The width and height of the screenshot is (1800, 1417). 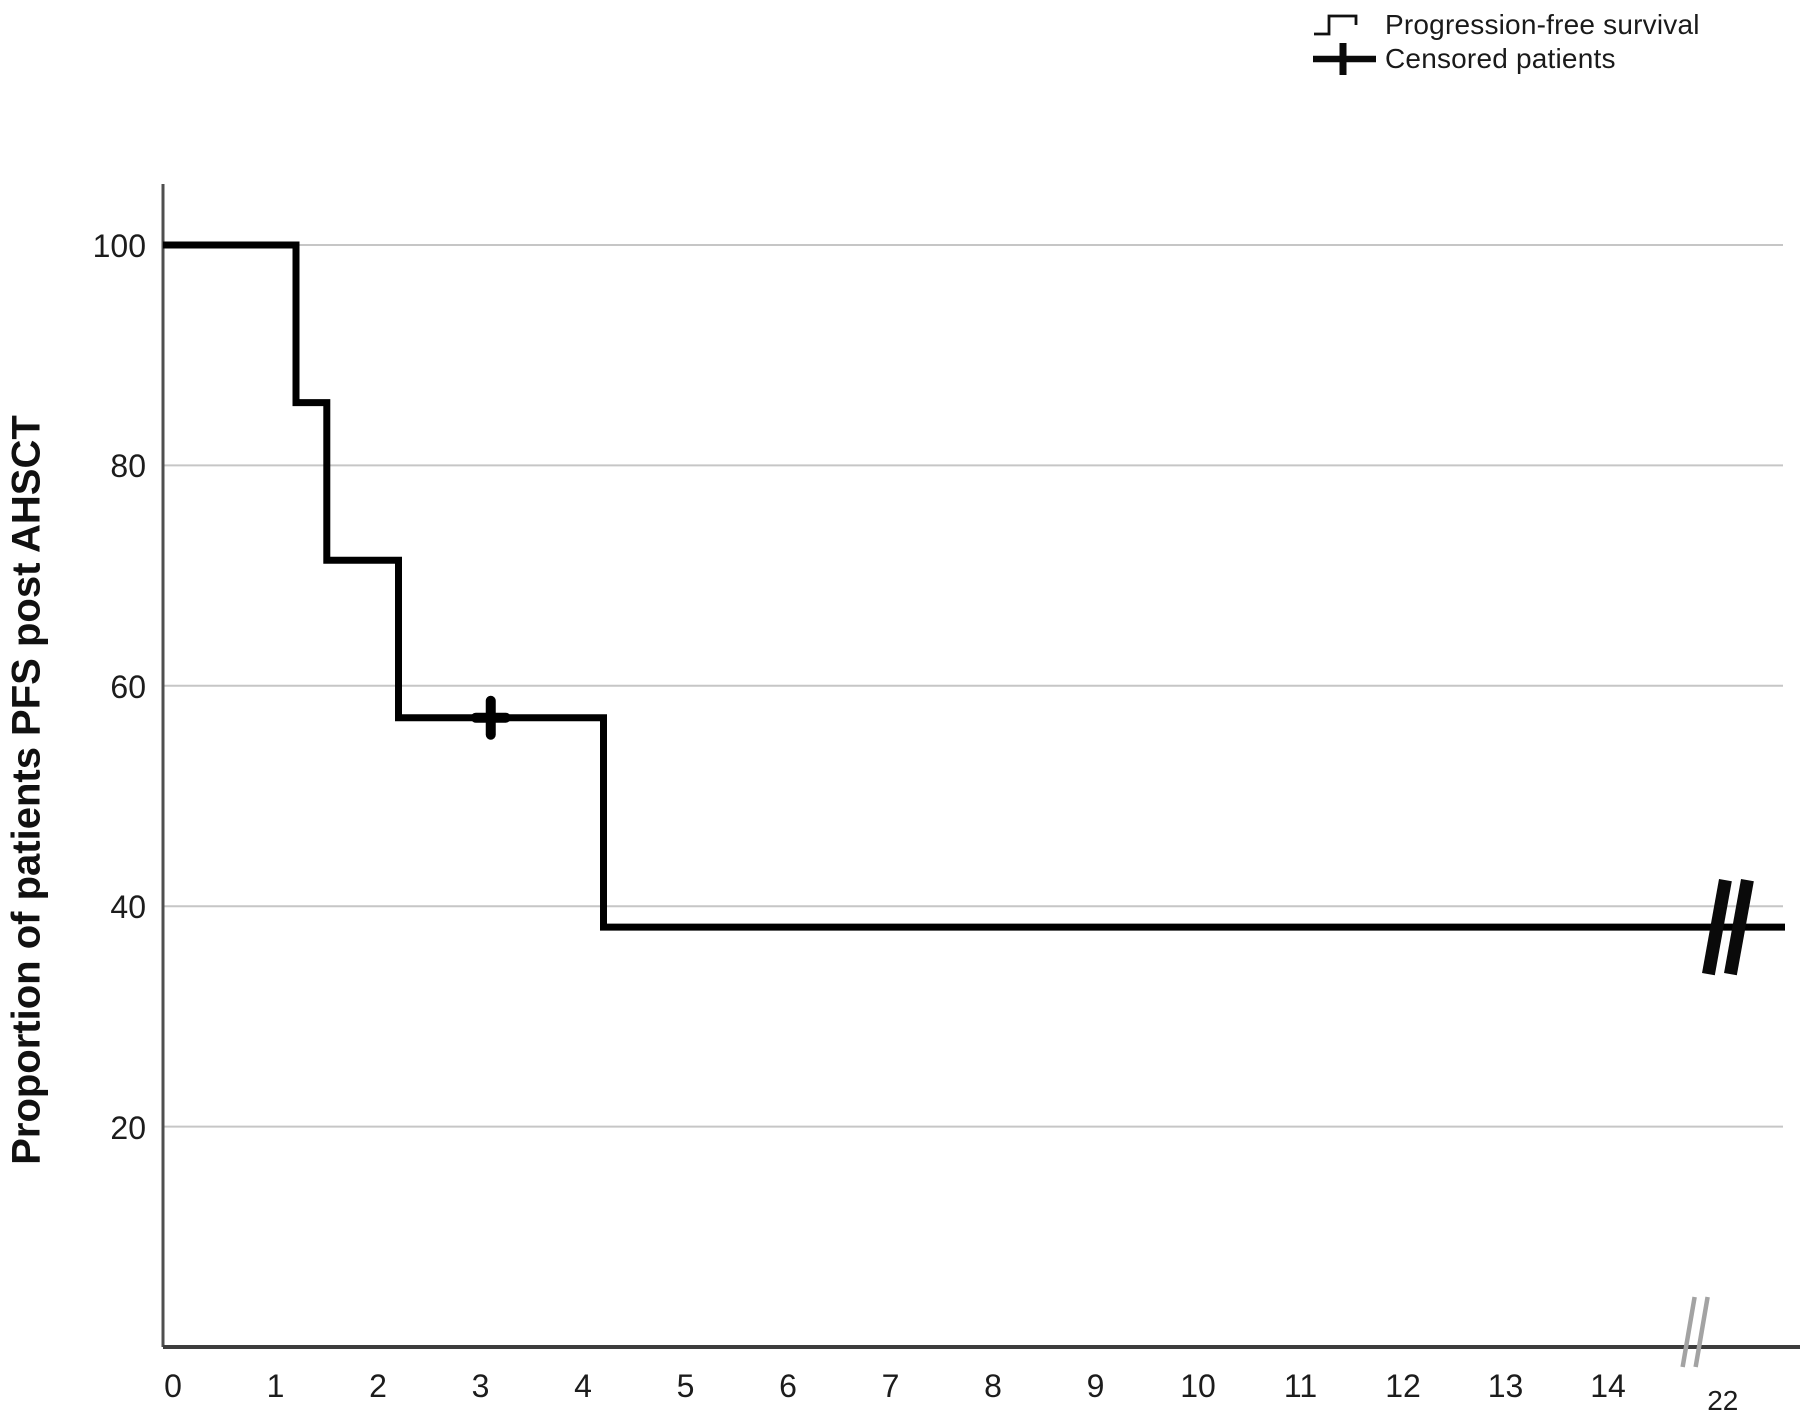 What do you see at coordinates (128, 1127) in the screenshot?
I see `y-tick-label-20: 20` at bounding box center [128, 1127].